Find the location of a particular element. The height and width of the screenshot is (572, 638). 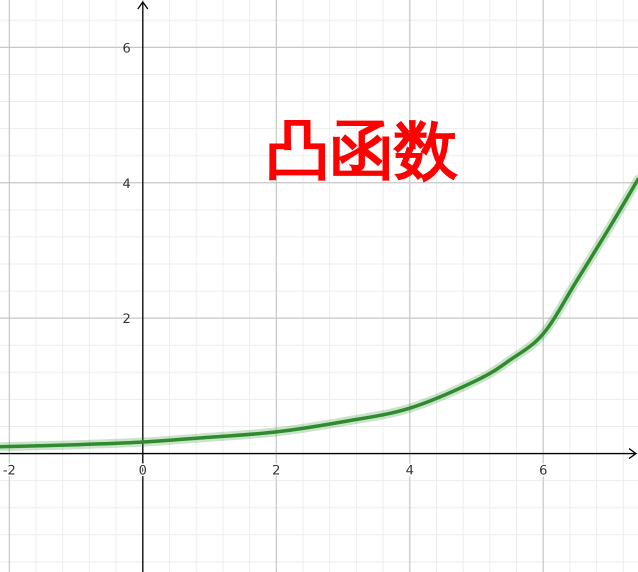

text: 凸函数 is located at coordinates (362, 150).